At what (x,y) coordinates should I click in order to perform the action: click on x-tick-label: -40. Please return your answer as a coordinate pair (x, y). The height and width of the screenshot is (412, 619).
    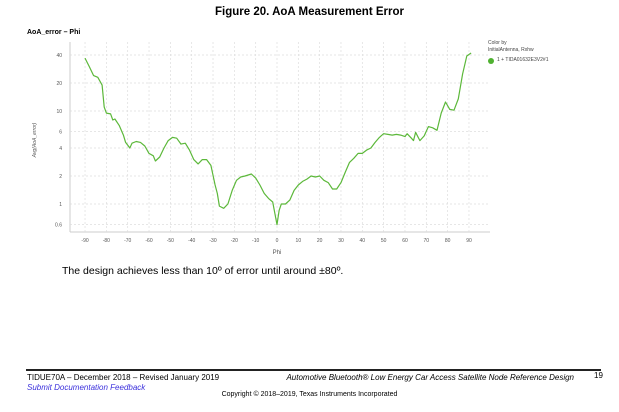
    Looking at the image, I should click on (191, 241).